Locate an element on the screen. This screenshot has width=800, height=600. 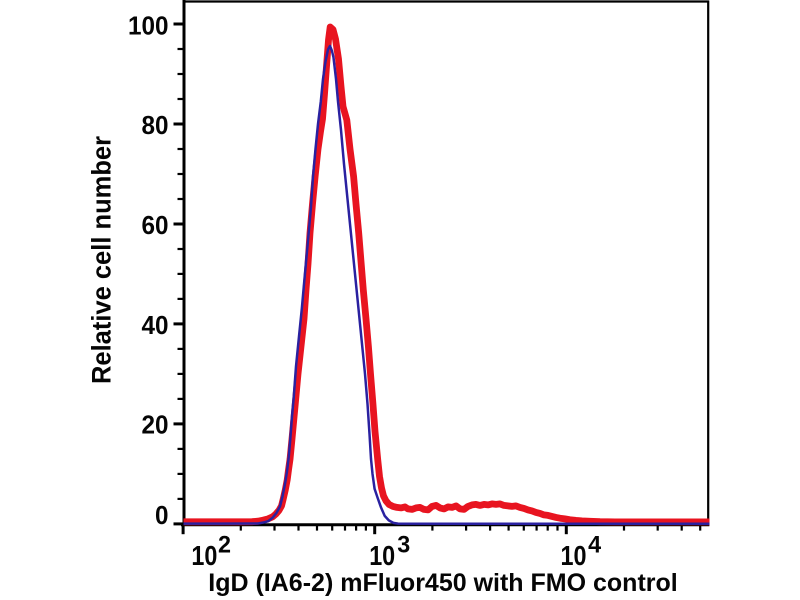
svg-text: 20 is located at coordinates (155, 425).